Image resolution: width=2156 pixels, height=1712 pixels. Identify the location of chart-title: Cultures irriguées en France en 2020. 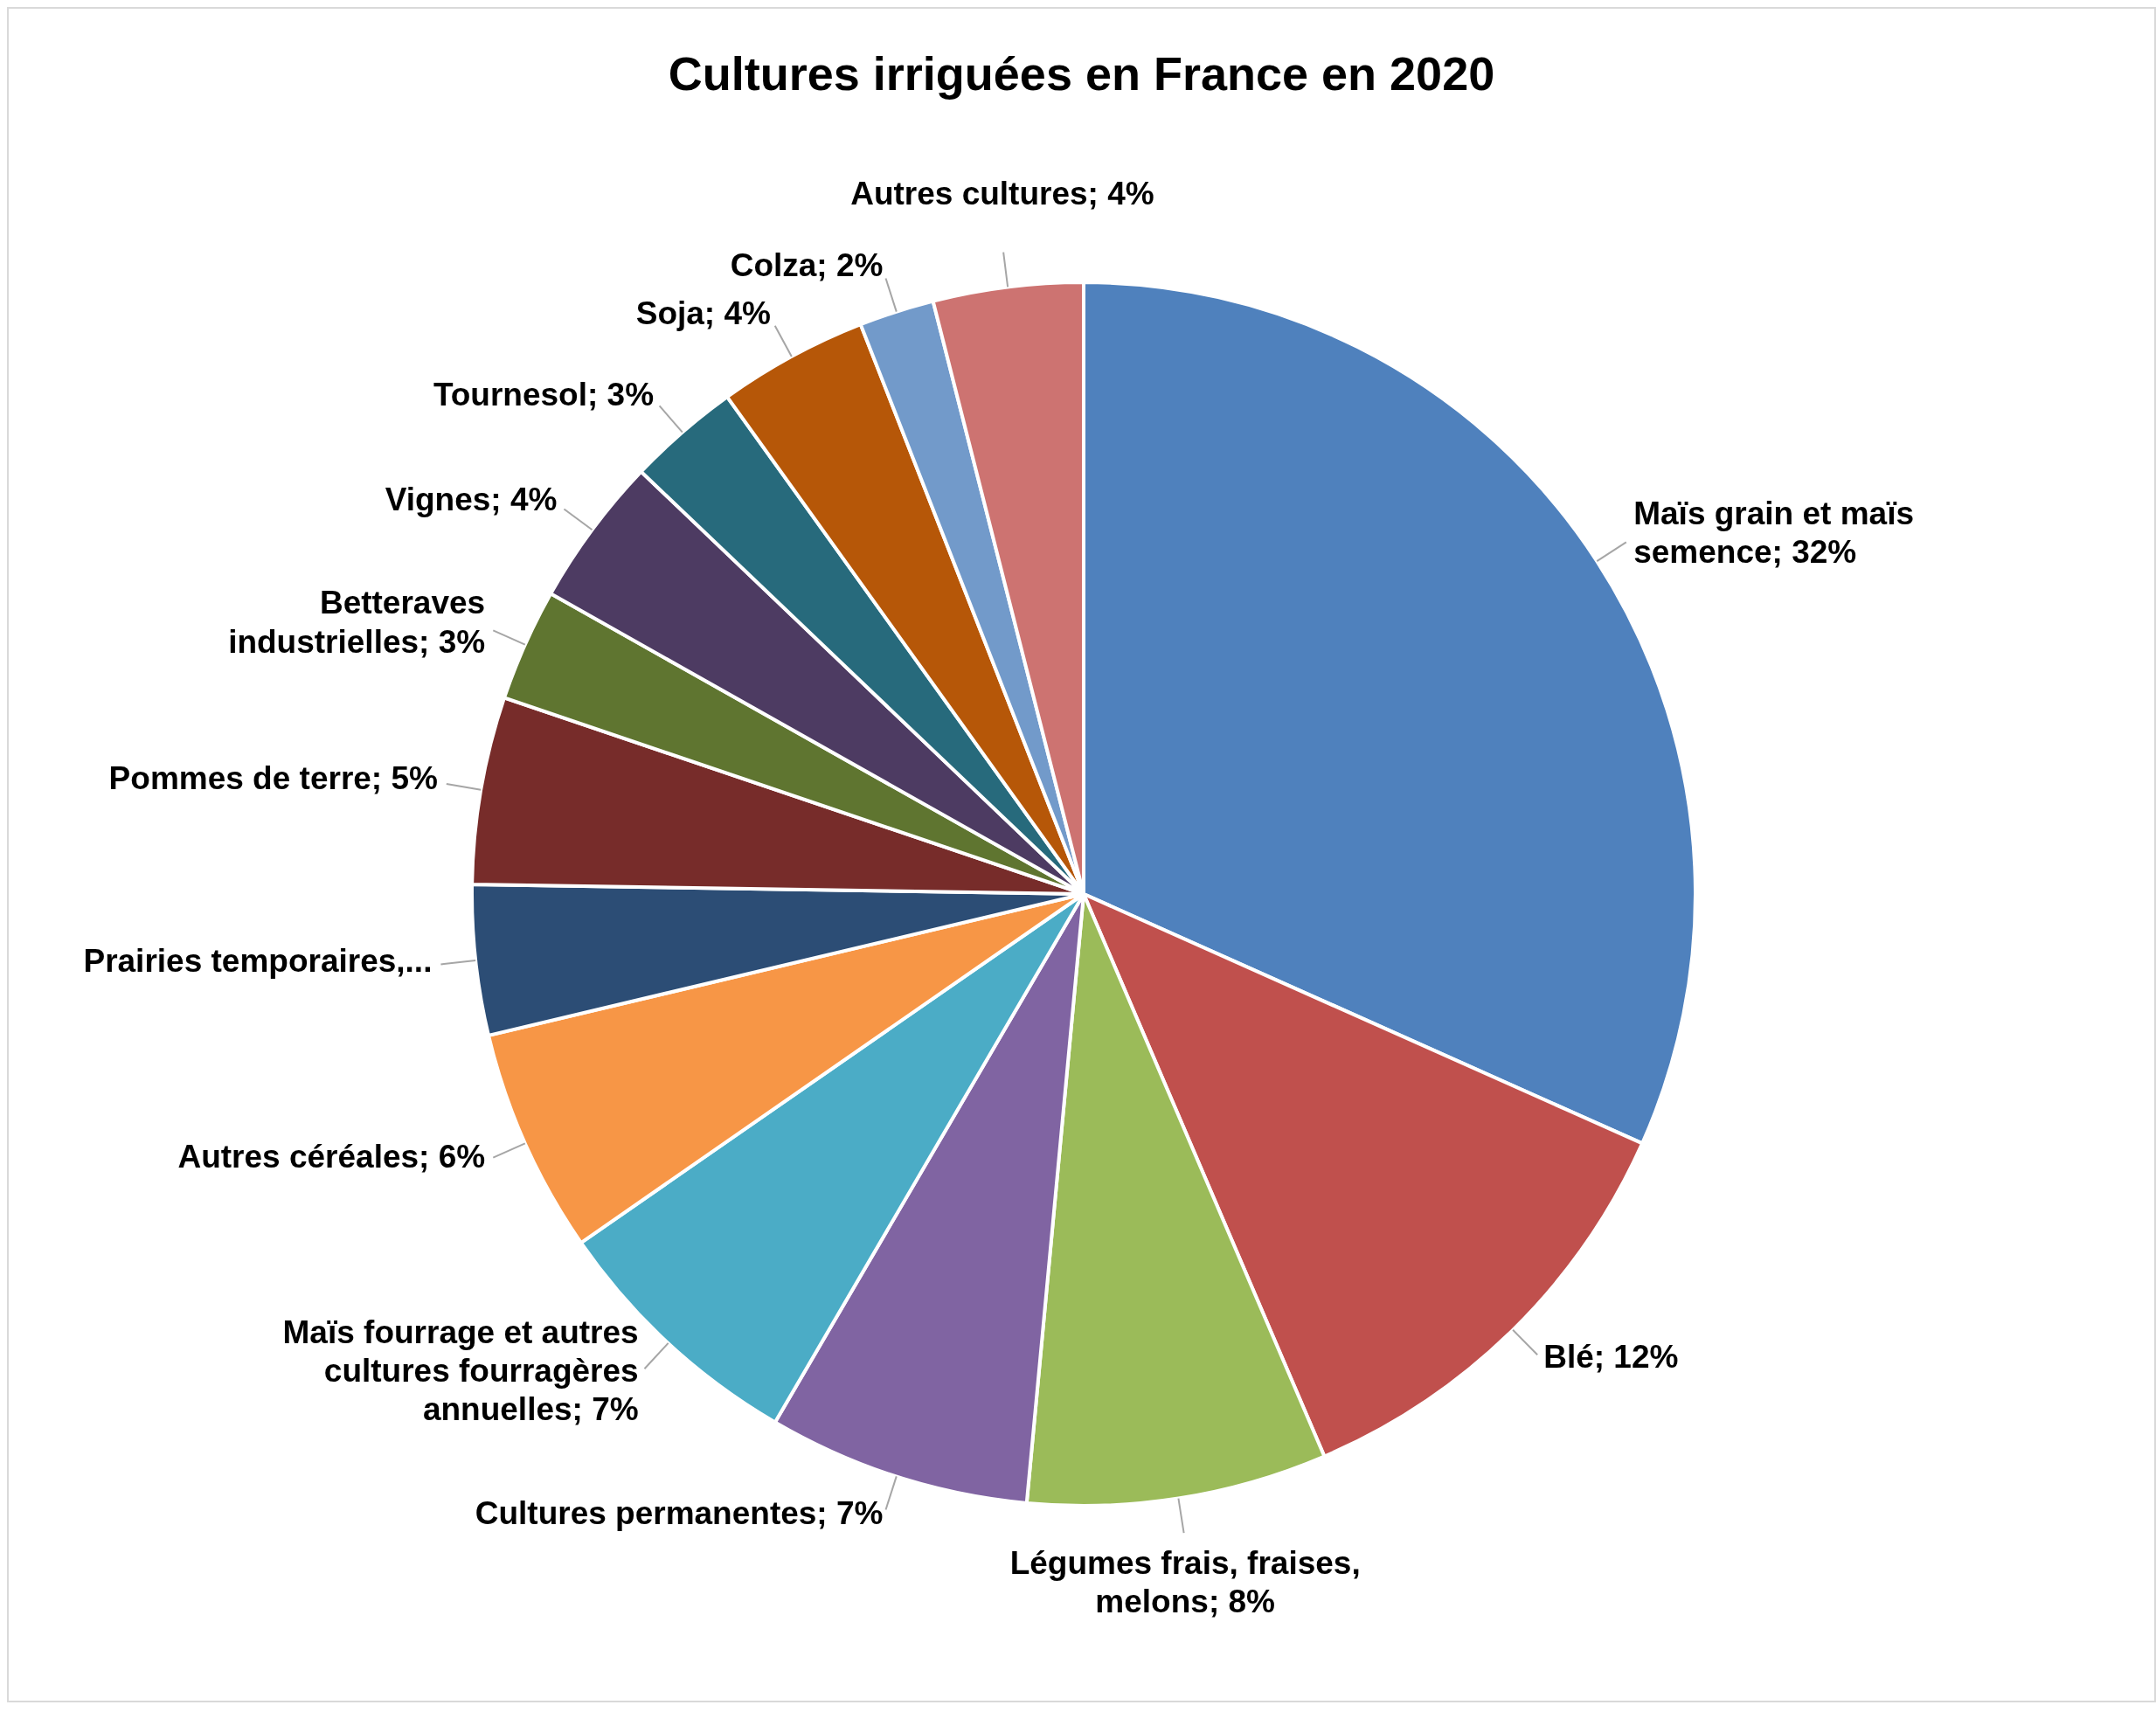
(1081, 73).